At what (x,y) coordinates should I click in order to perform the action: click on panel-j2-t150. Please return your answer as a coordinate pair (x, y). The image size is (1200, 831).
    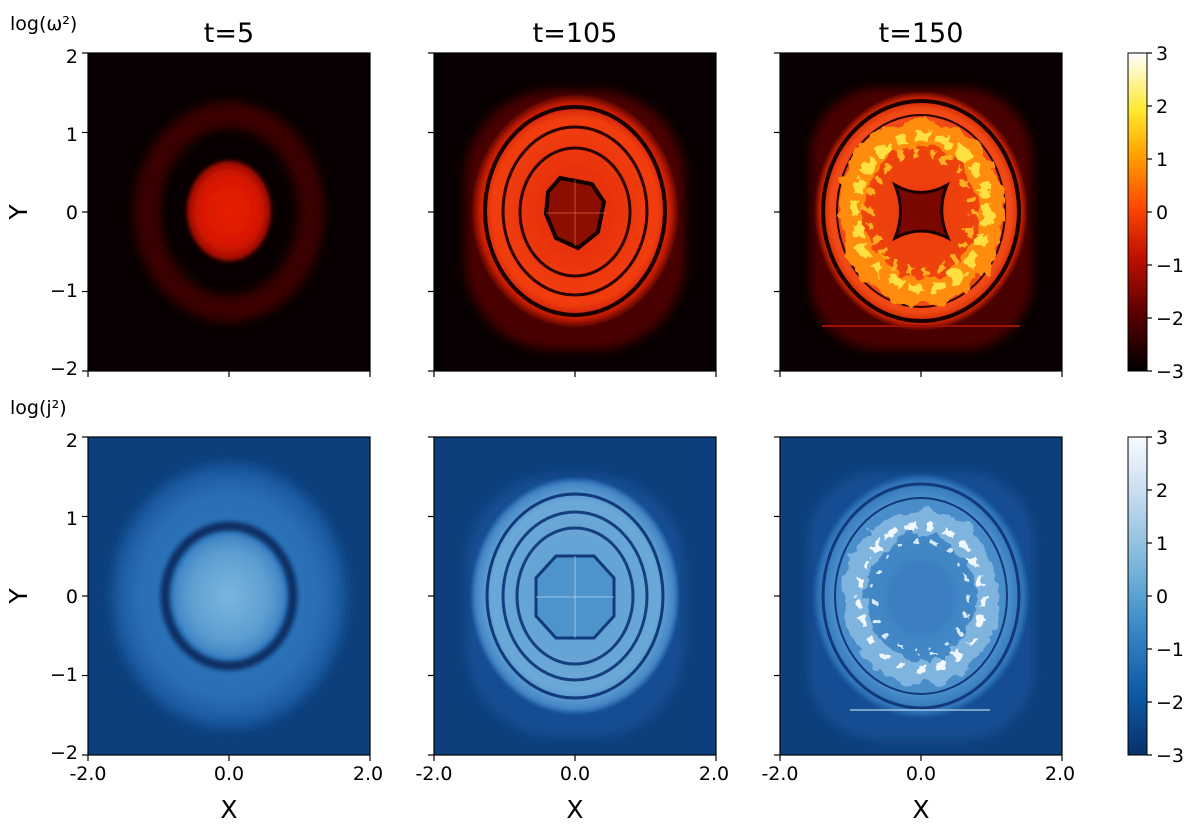
    Looking at the image, I should click on (921, 596).